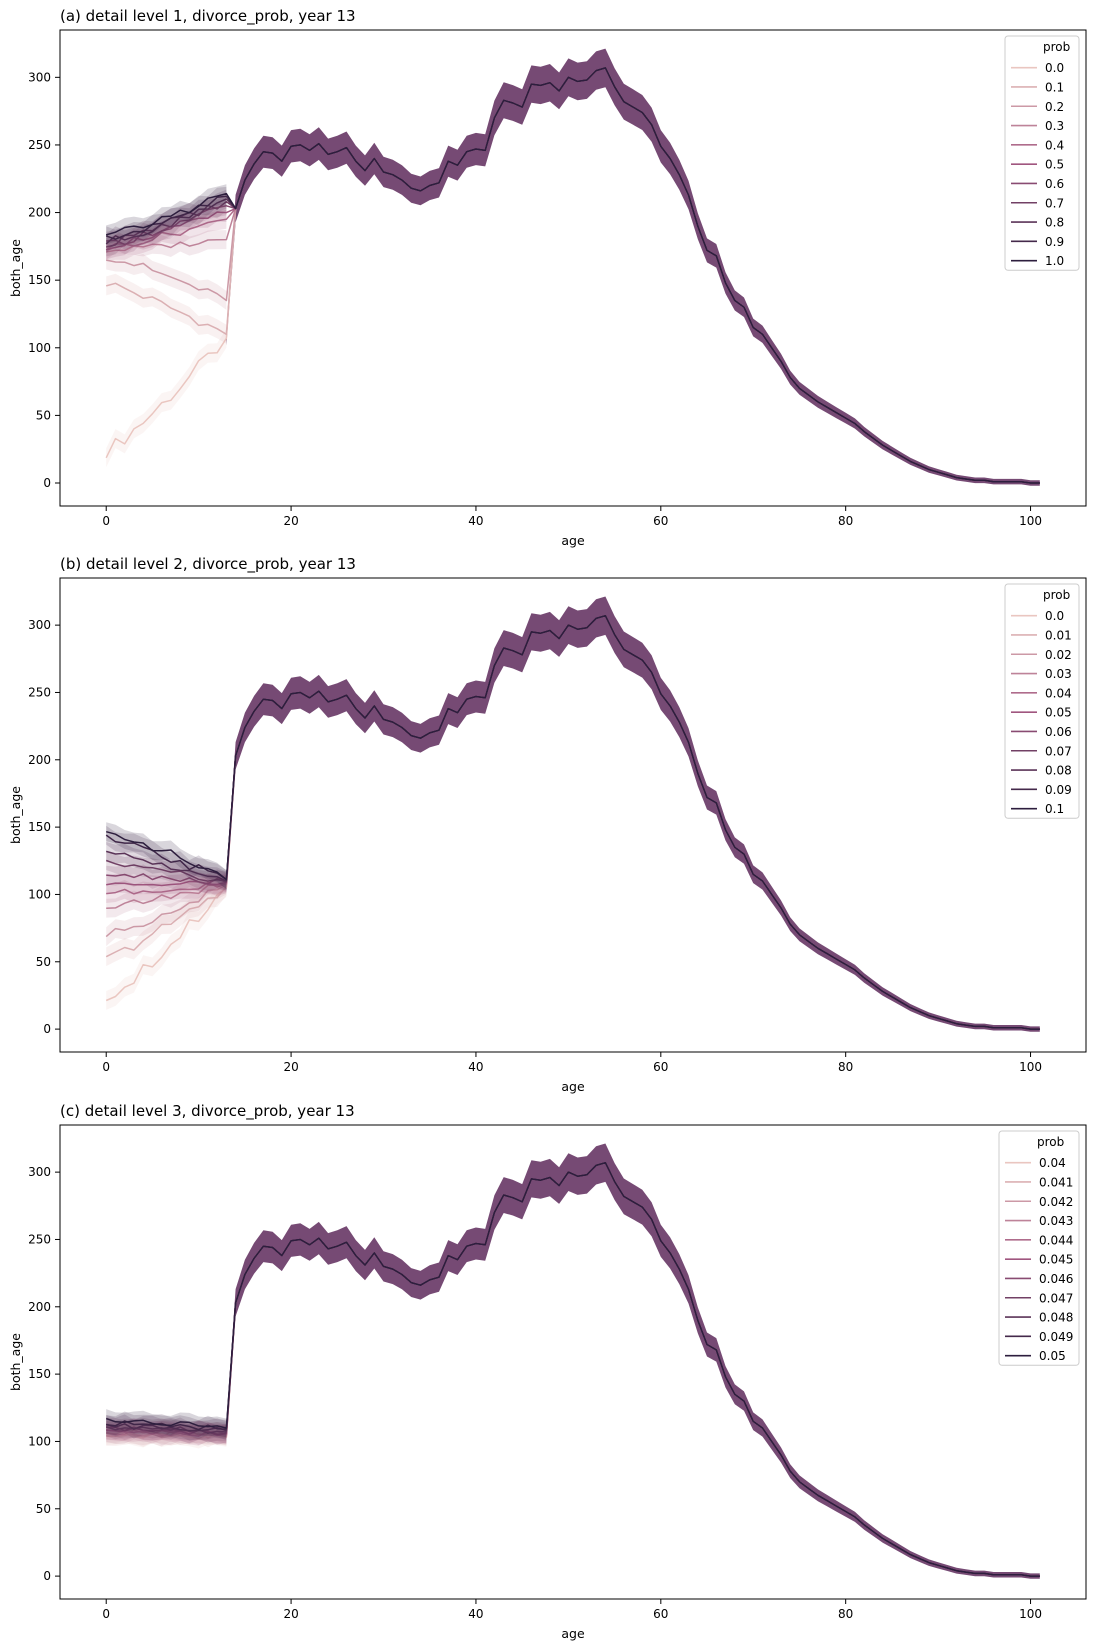  What do you see at coordinates (1056, 1240) in the screenshot?
I see `legend-label: 0.044` at bounding box center [1056, 1240].